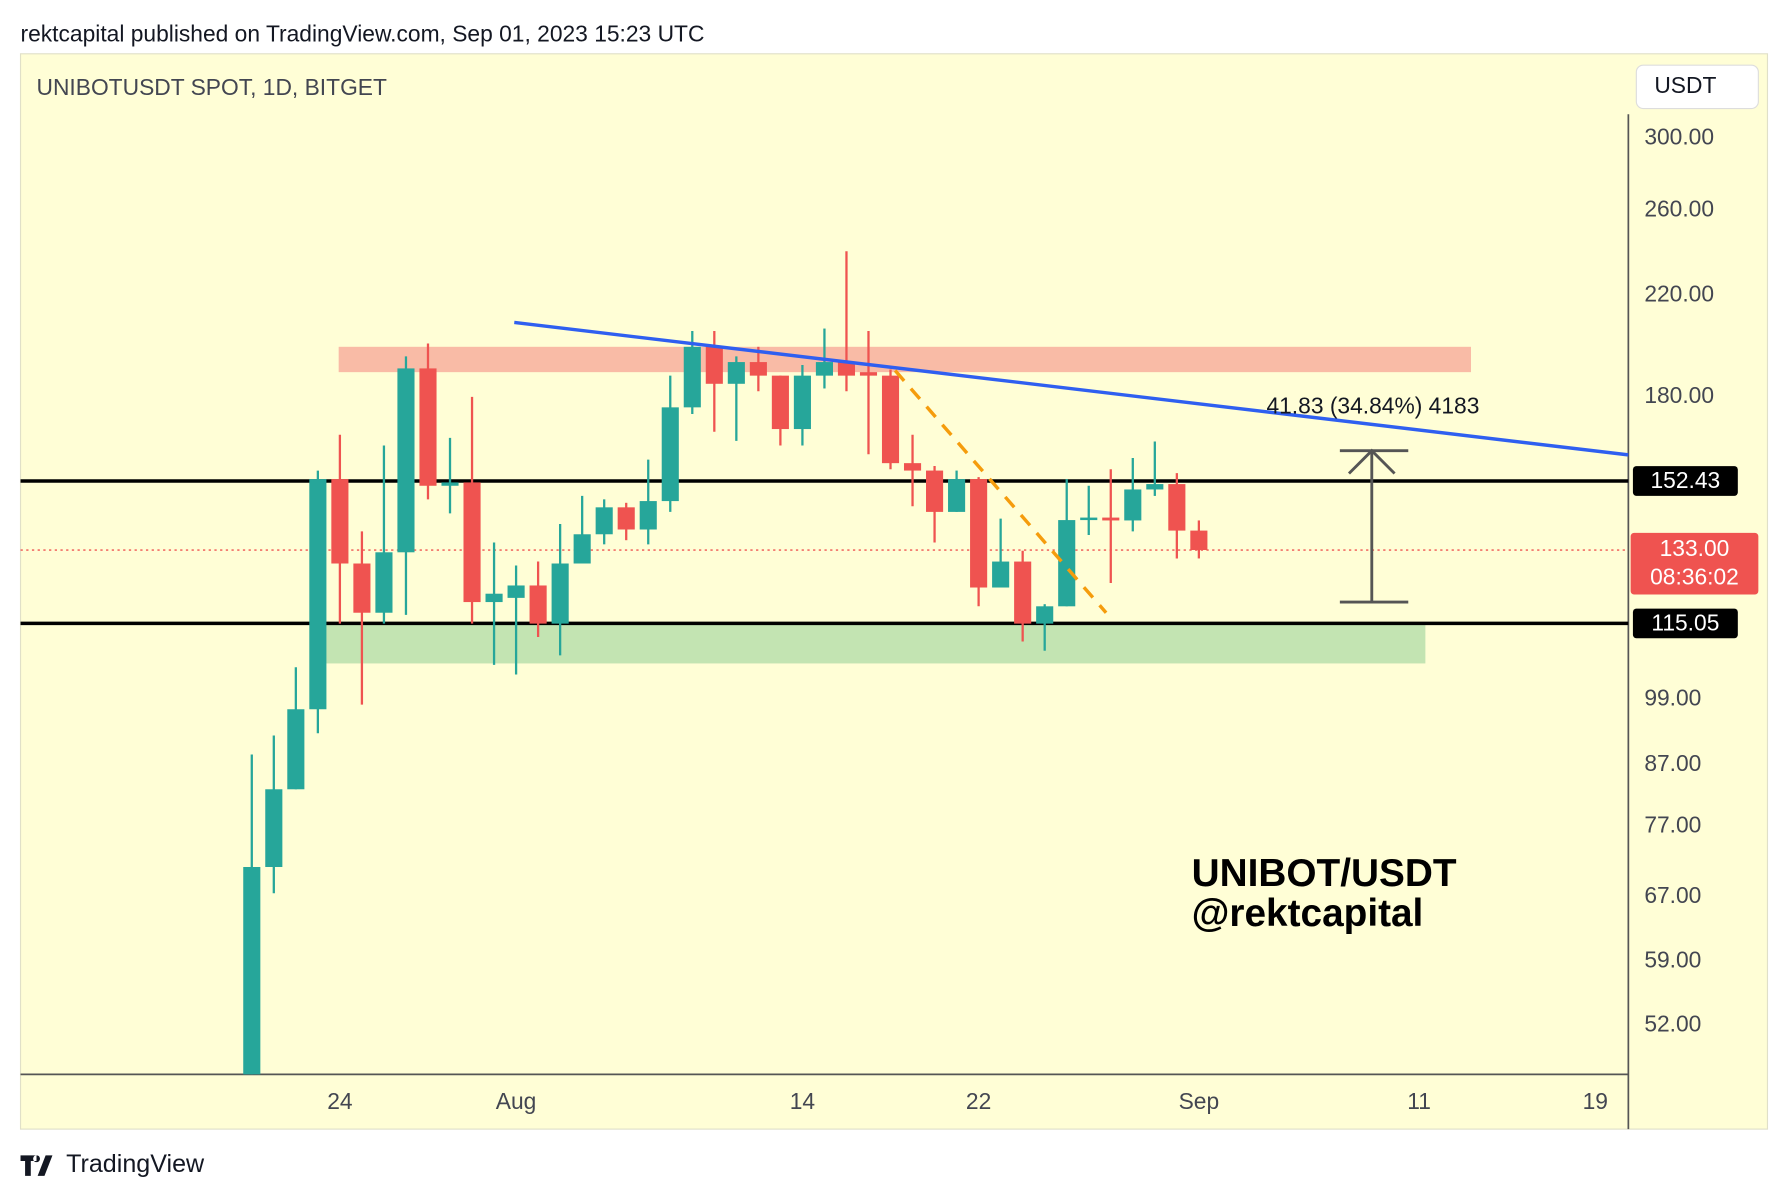 This screenshot has width=1788, height=1200. Describe the element at coordinates (1672, 959) in the screenshot. I see `y-tick-label: 59.00` at that location.